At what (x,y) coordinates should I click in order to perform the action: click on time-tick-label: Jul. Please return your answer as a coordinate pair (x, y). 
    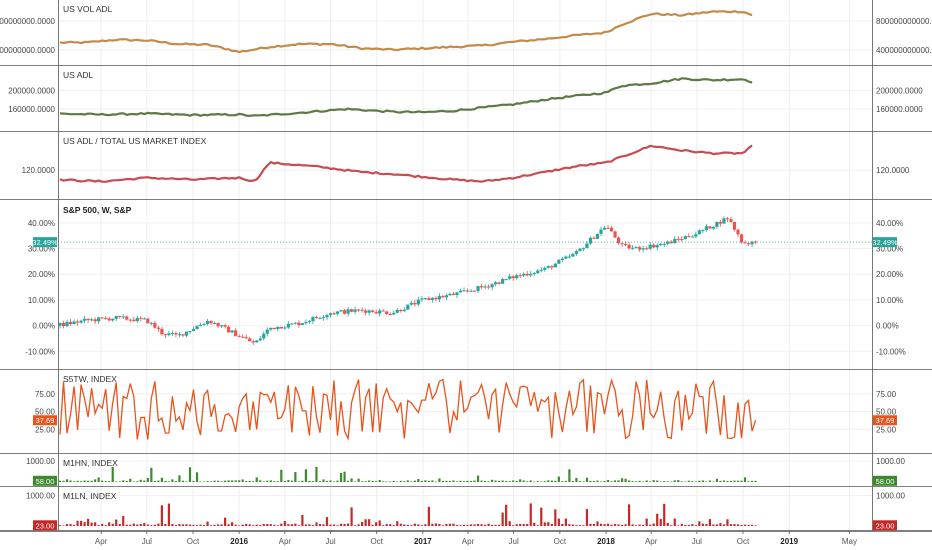
    Looking at the image, I should click on (697, 541).